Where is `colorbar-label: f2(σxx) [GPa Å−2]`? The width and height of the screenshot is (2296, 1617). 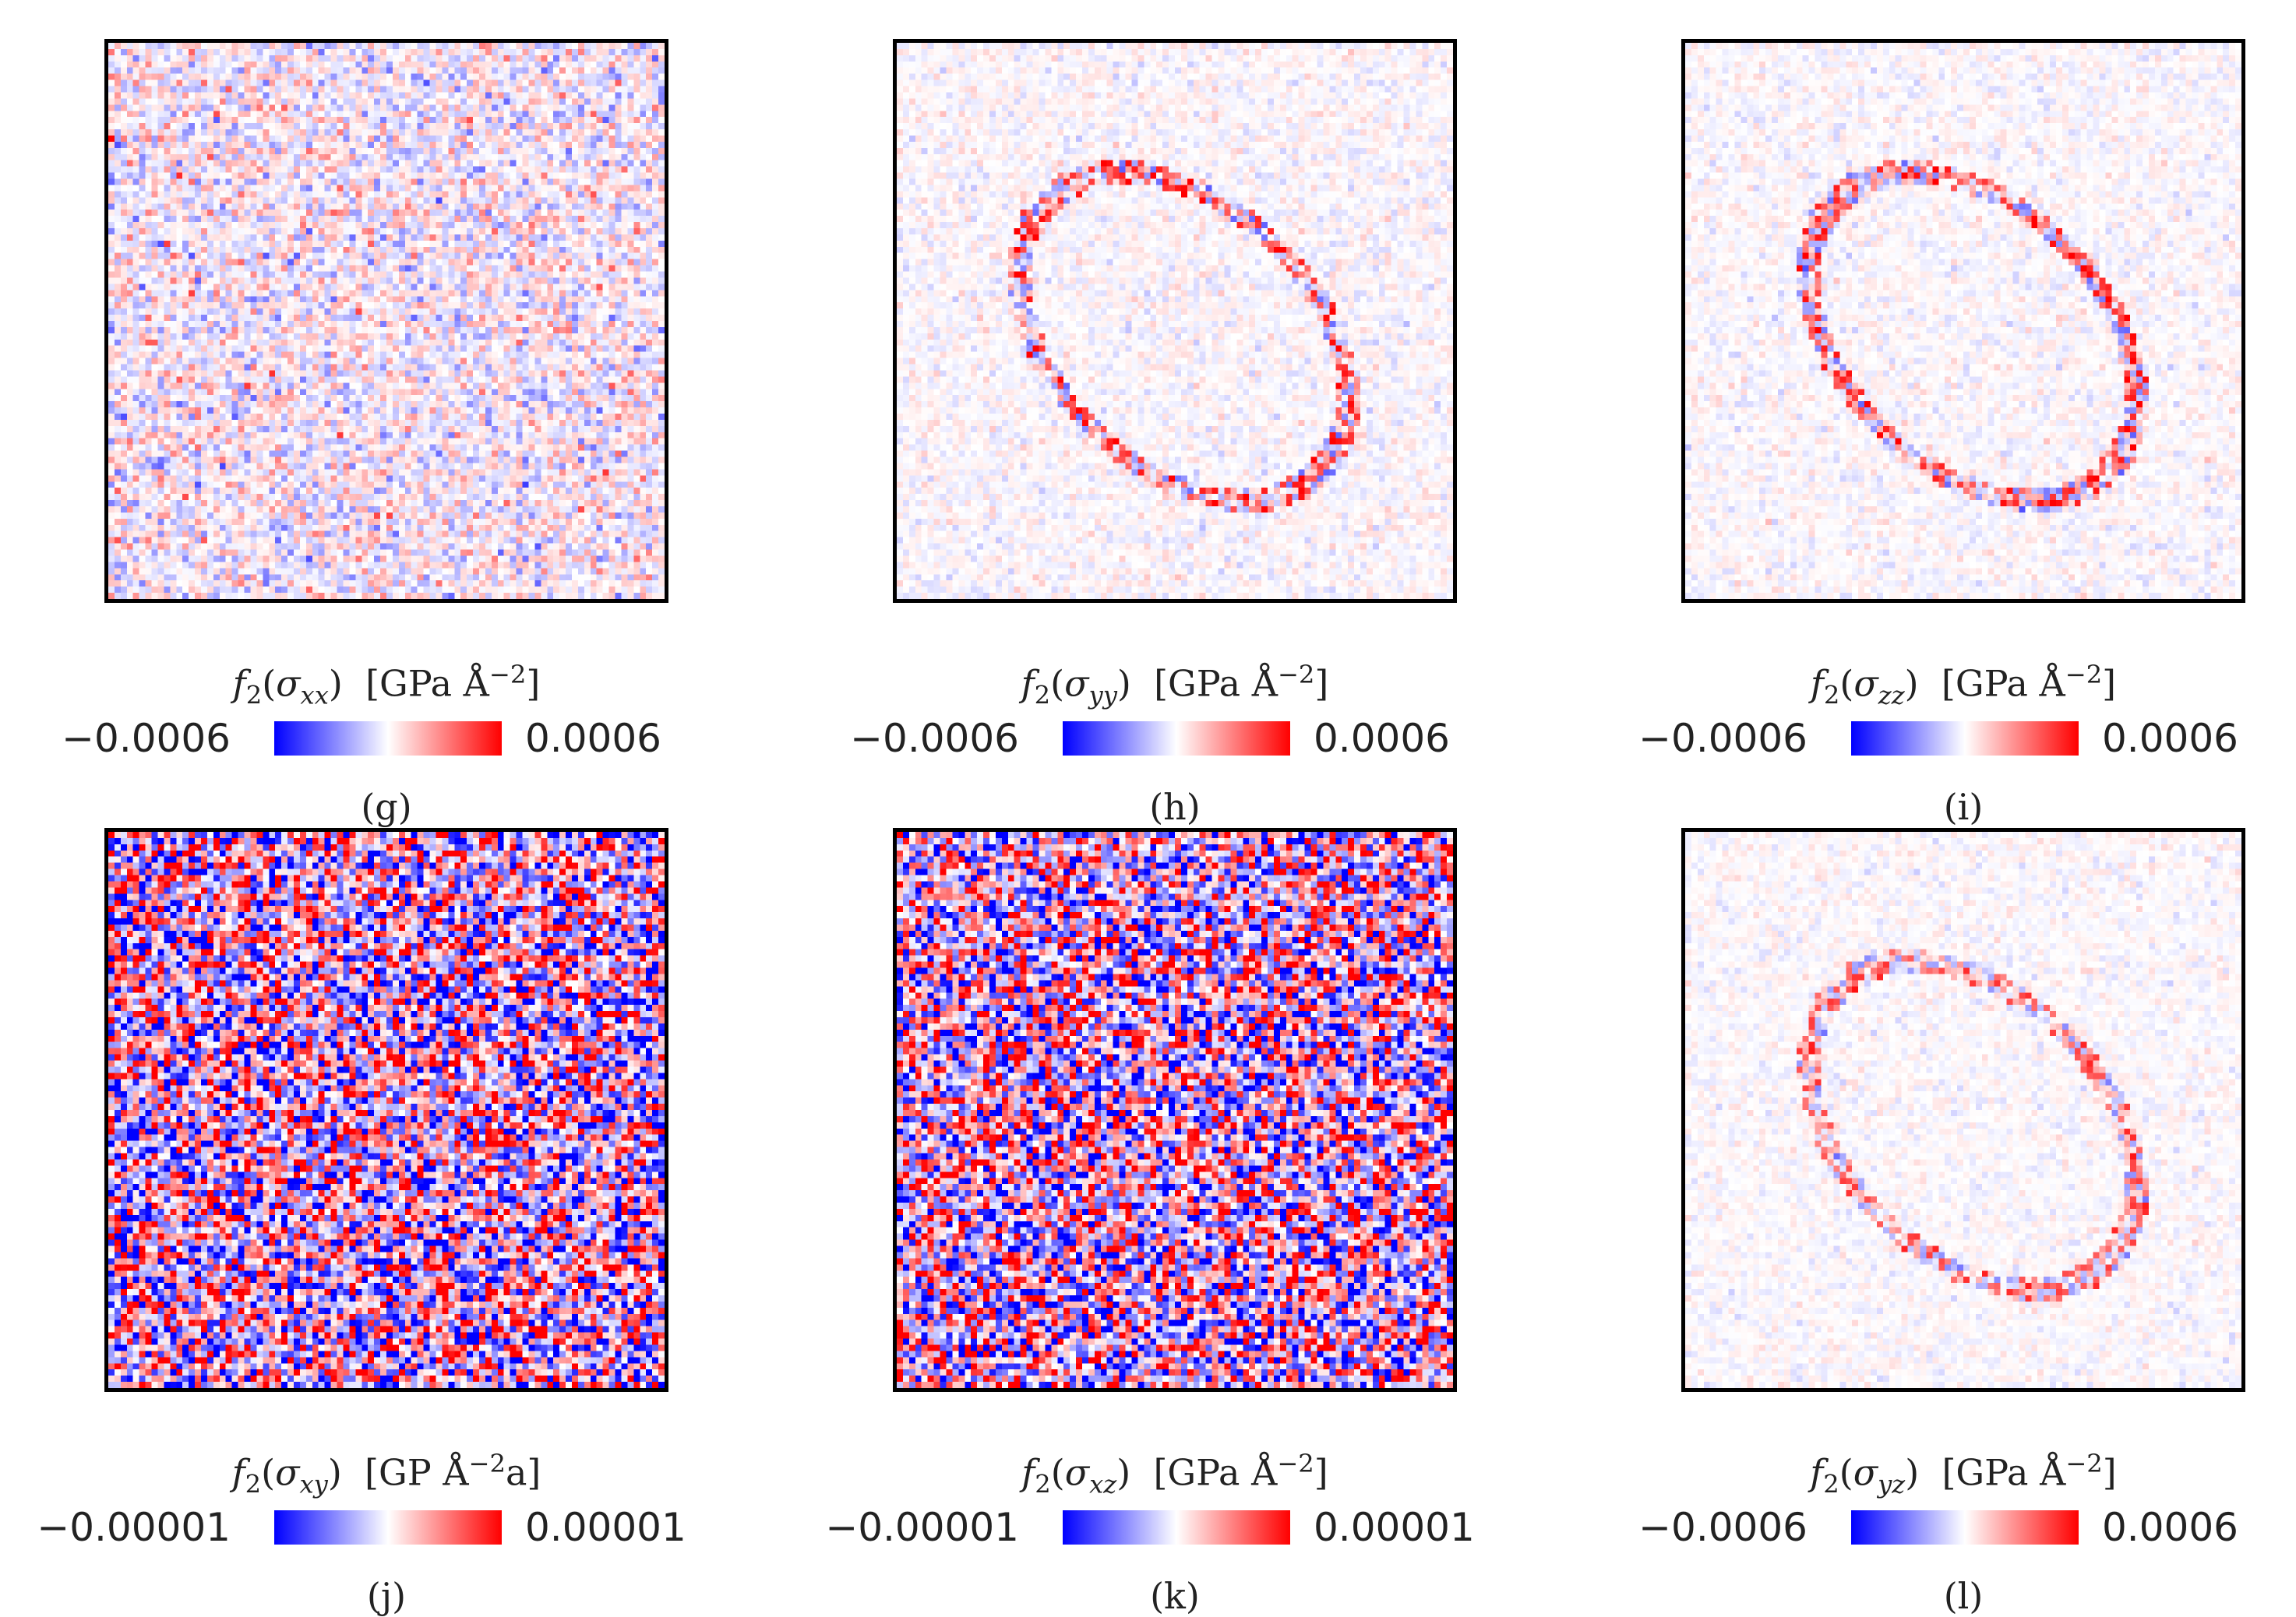
colorbar-label: f2(σxx) [GPa Å−2] is located at coordinates (386, 685).